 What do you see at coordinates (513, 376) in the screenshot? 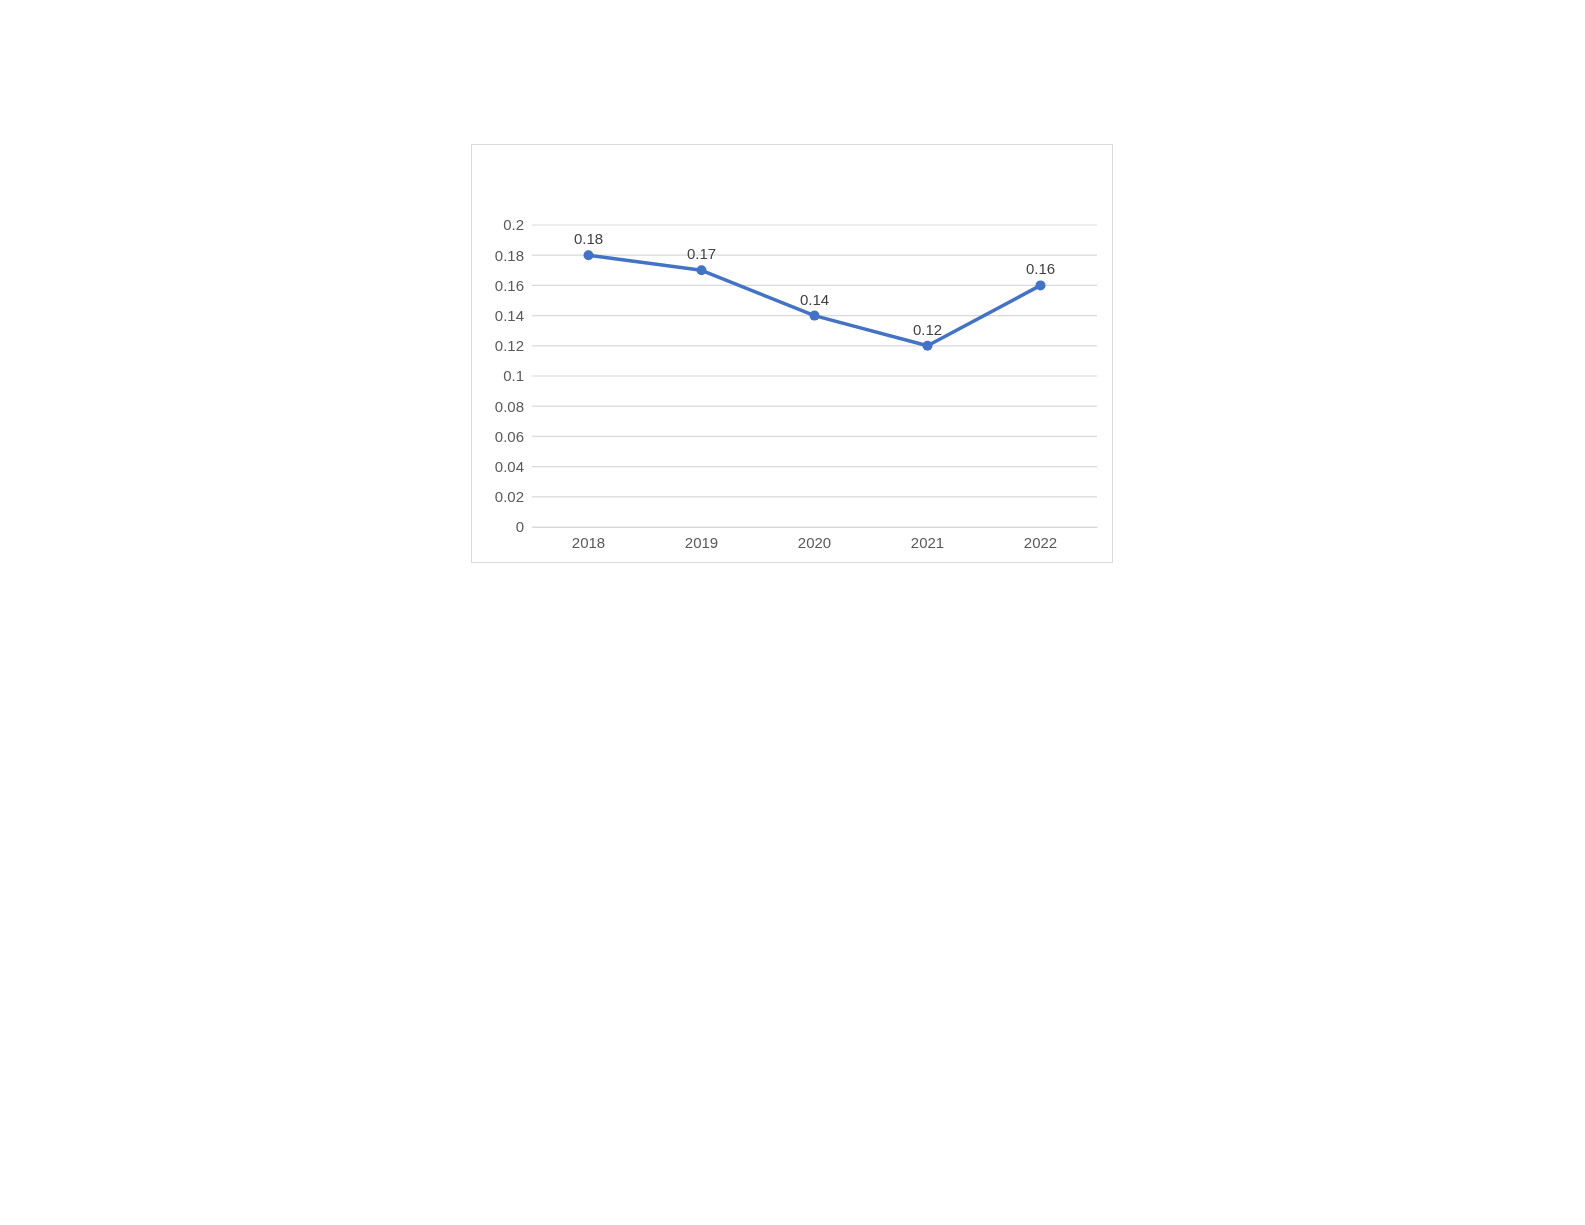
I see `y-tick-label: 0.1` at bounding box center [513, 376].